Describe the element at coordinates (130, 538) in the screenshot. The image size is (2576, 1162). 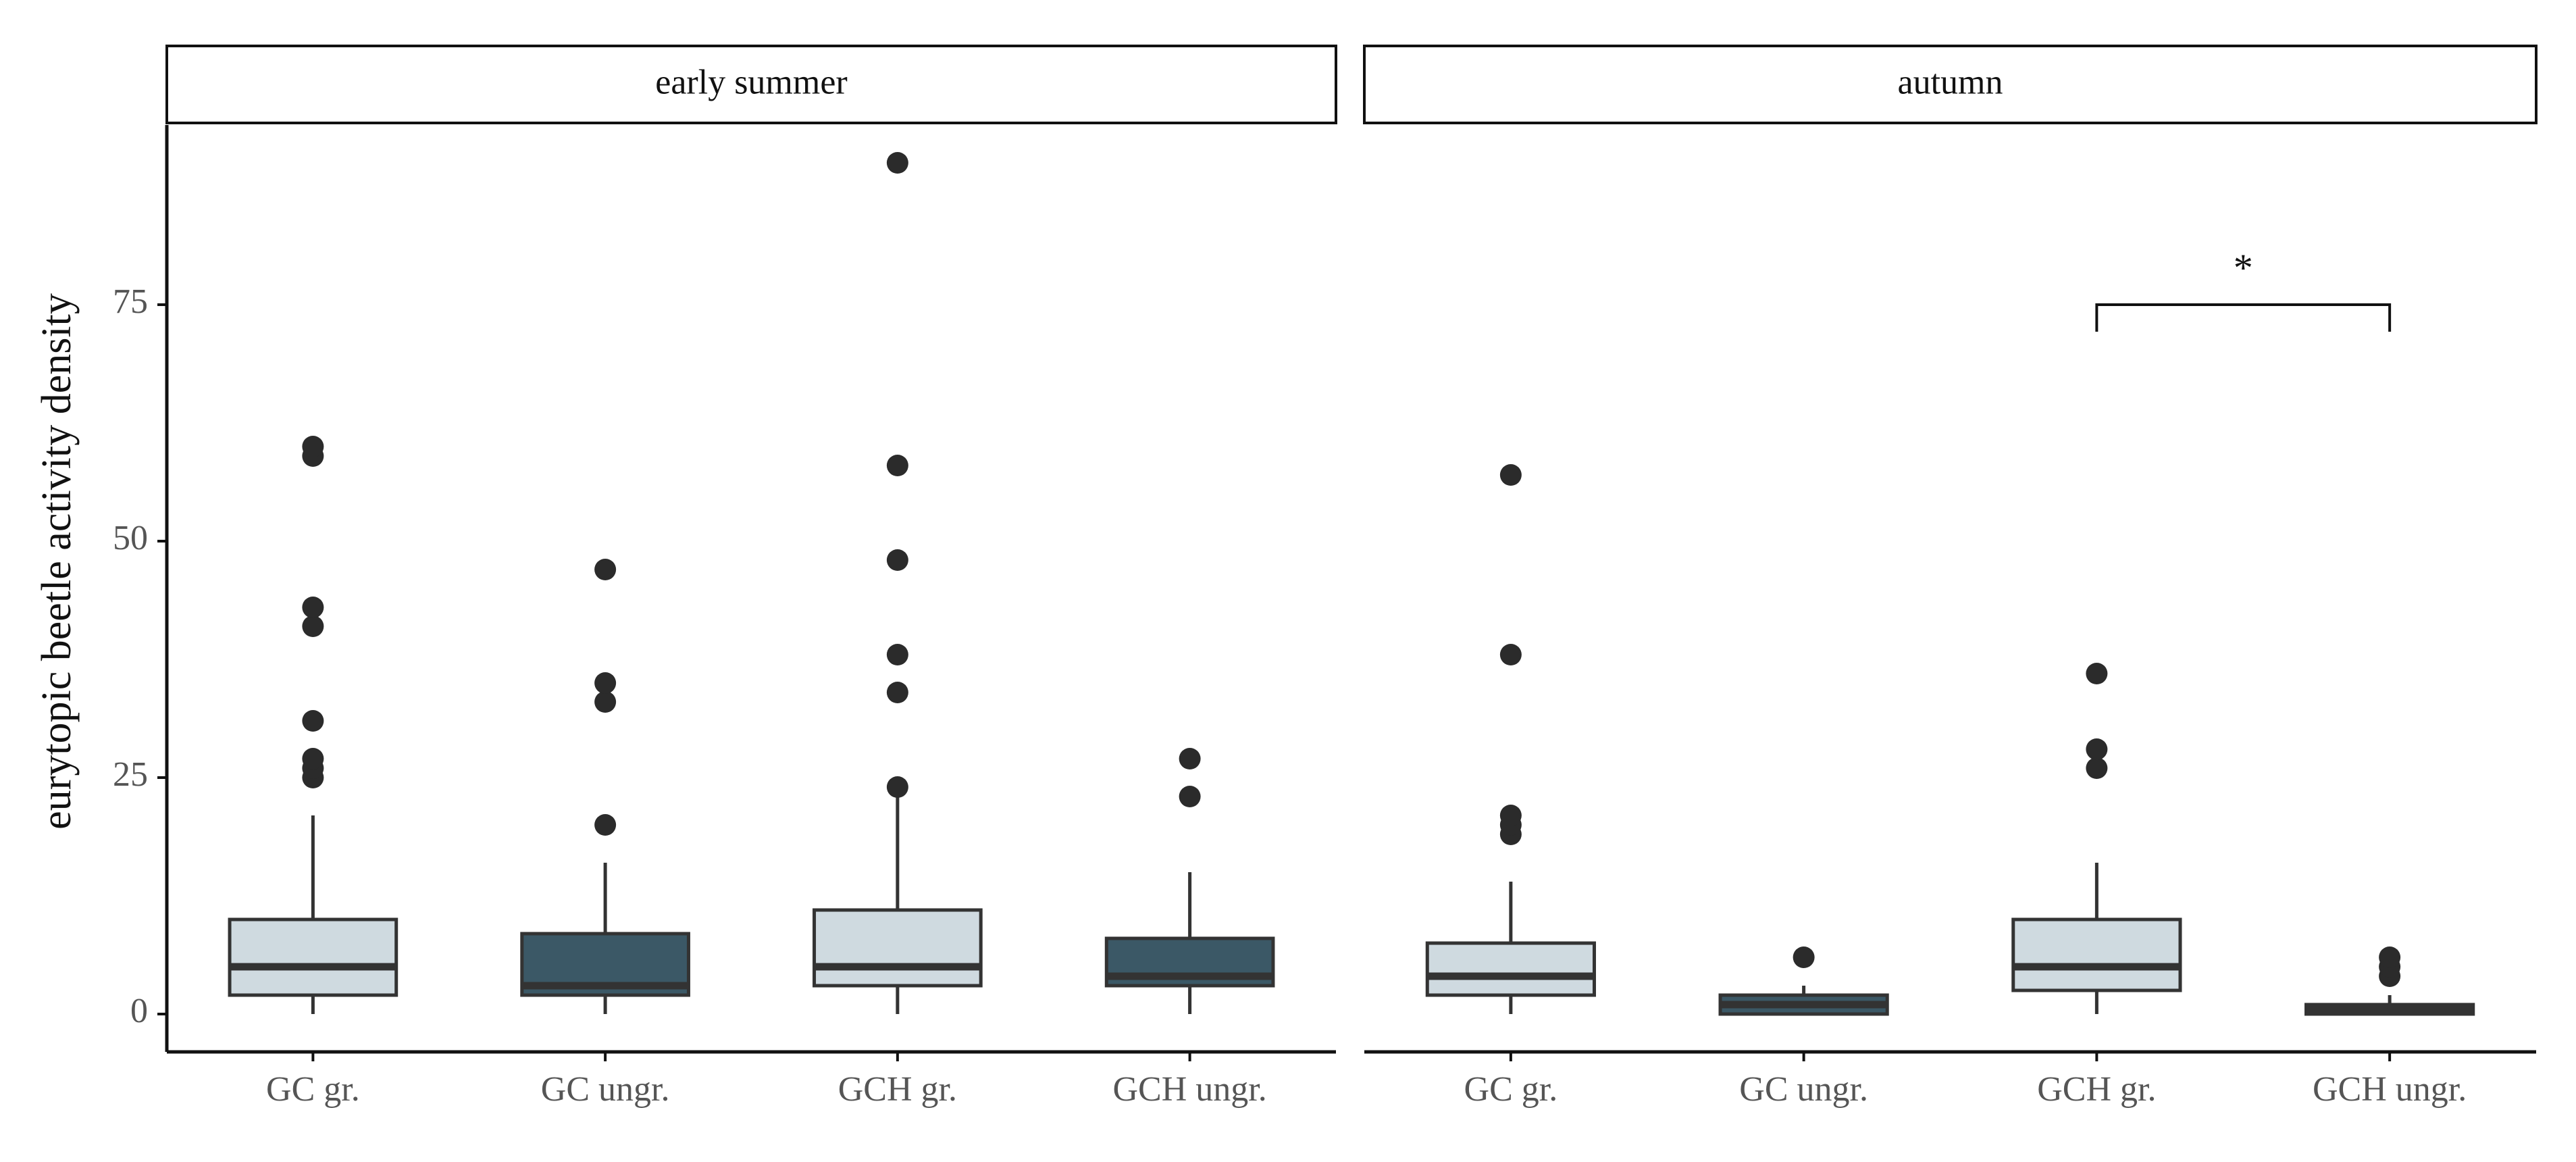
I see `y-tick-label: 50` at that location.